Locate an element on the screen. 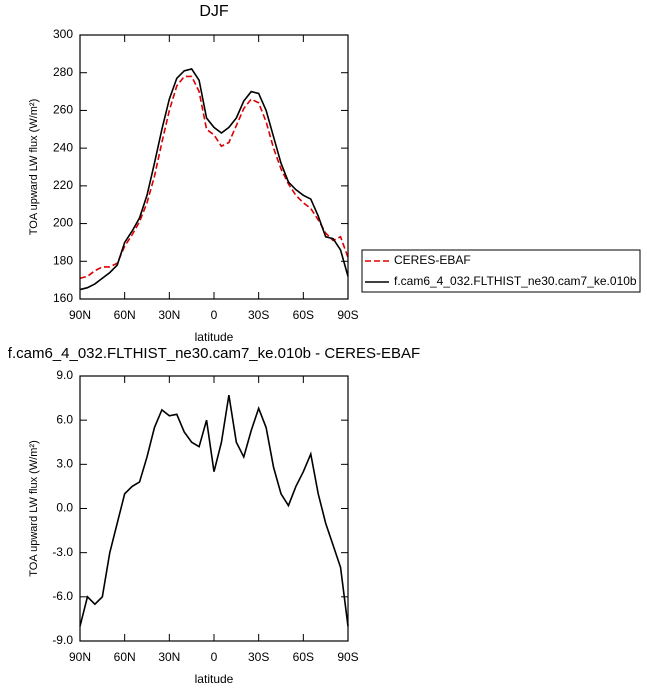 Image resolution: width=647 pixels, height=690 pixels. legend-label: CERES-EBAF is located at coordinates (432, 260).